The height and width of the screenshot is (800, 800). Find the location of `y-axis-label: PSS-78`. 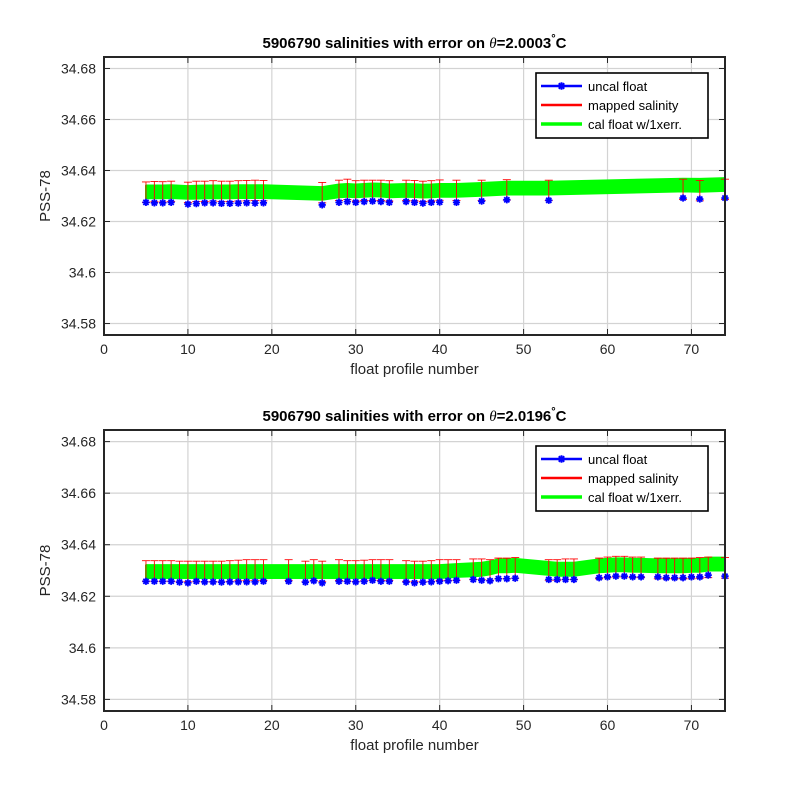

y-axis-label: PSS-78 is located at coordinates (45, 196).